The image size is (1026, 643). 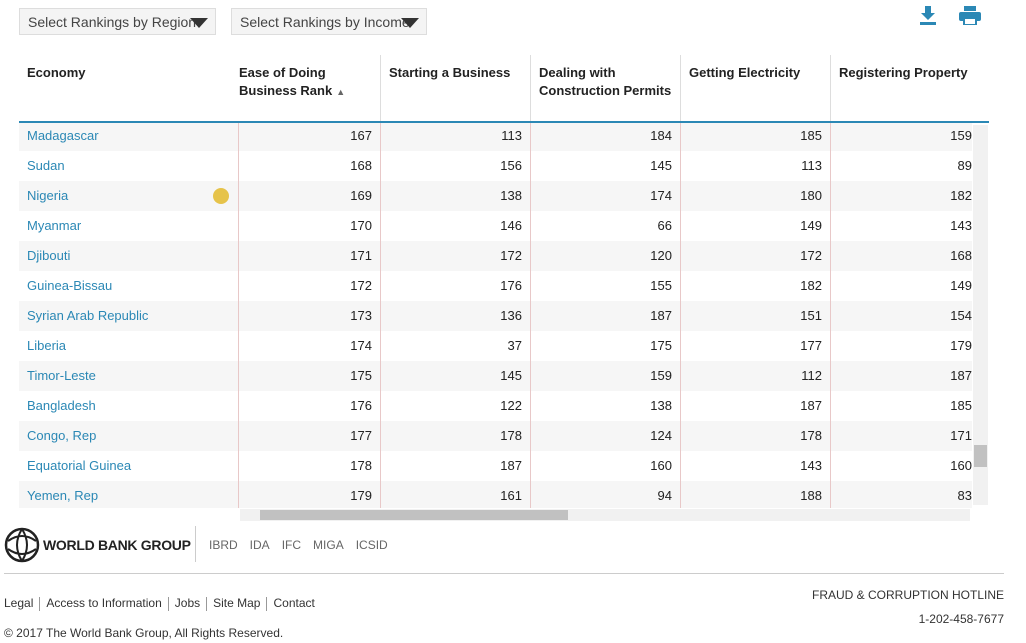 What do you see at coordinates (605, 81) in the screenshot?
I see `header-label: Dealing with Construction Permits` at bounding box center [605, 81].